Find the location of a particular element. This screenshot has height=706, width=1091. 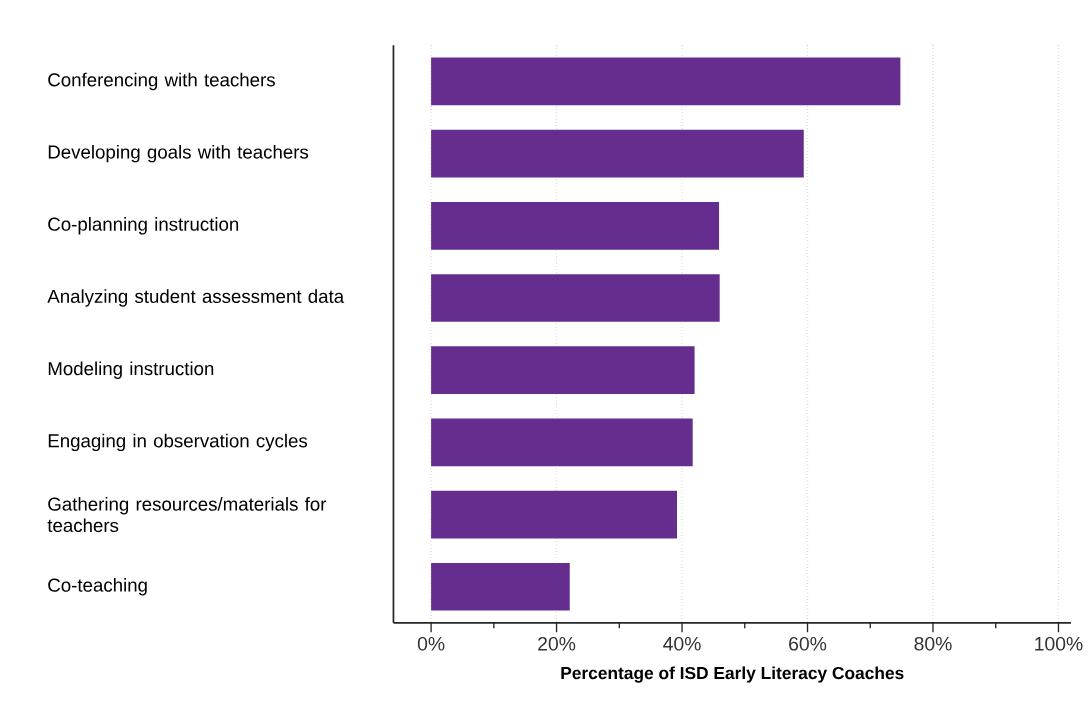

x-tick-label: 60% is located at coordinates (808, 644).